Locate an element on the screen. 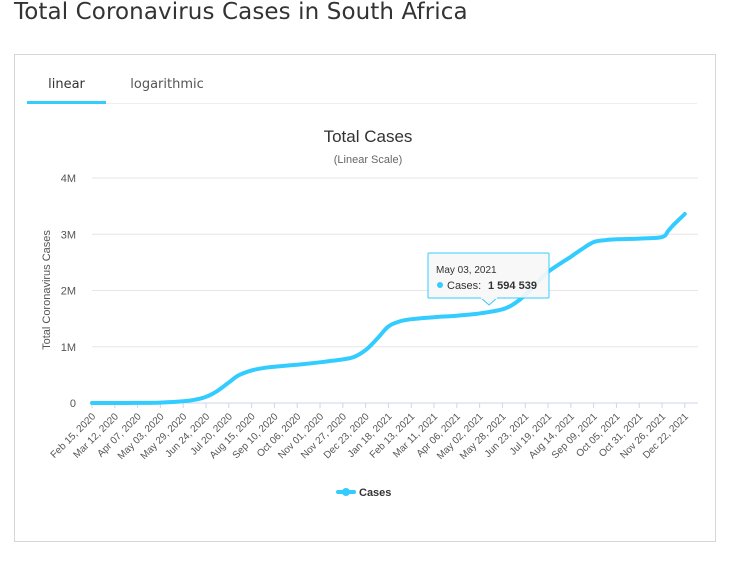  legend: Cases is located at coordinates (363, 493).